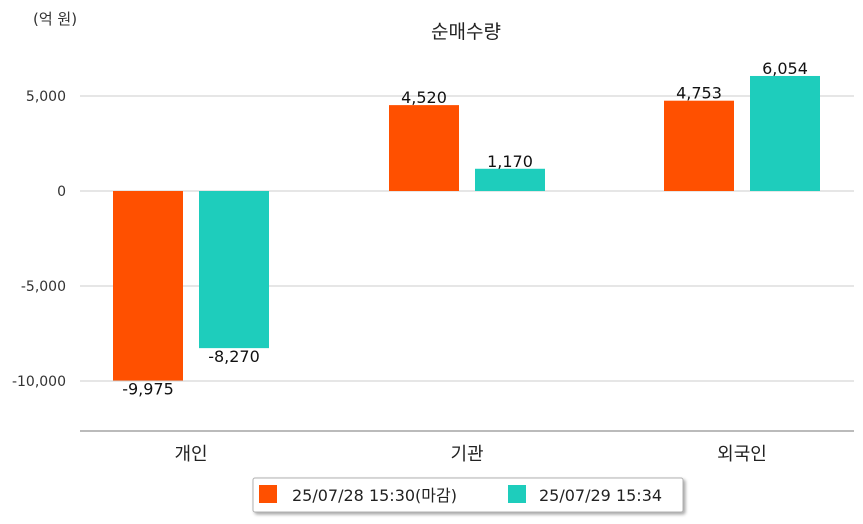 This screenshot has width=863, height=524. What do you see at coordinates (234, 356) in the screenshot?
I see `data-label: -8,270` at bounding box center [234, 356].